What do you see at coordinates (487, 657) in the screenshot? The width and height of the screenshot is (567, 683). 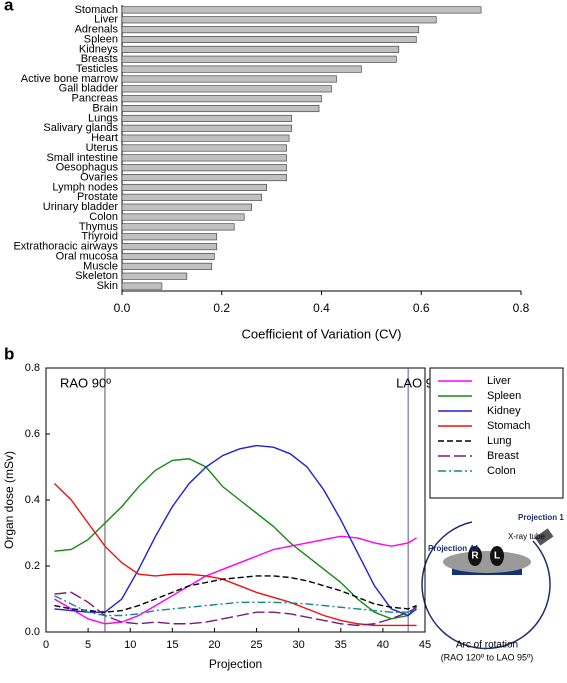 I see `inset-label: (RAO 120º to LAO 95º)` at bounding box center [487, 657].